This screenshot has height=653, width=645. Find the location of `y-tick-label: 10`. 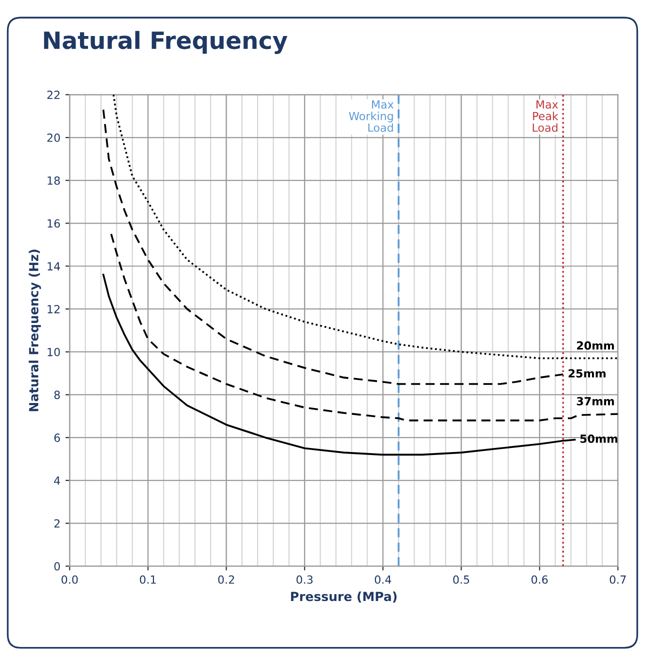

y-tick-label: 10 is located at coordinates (54, 352).